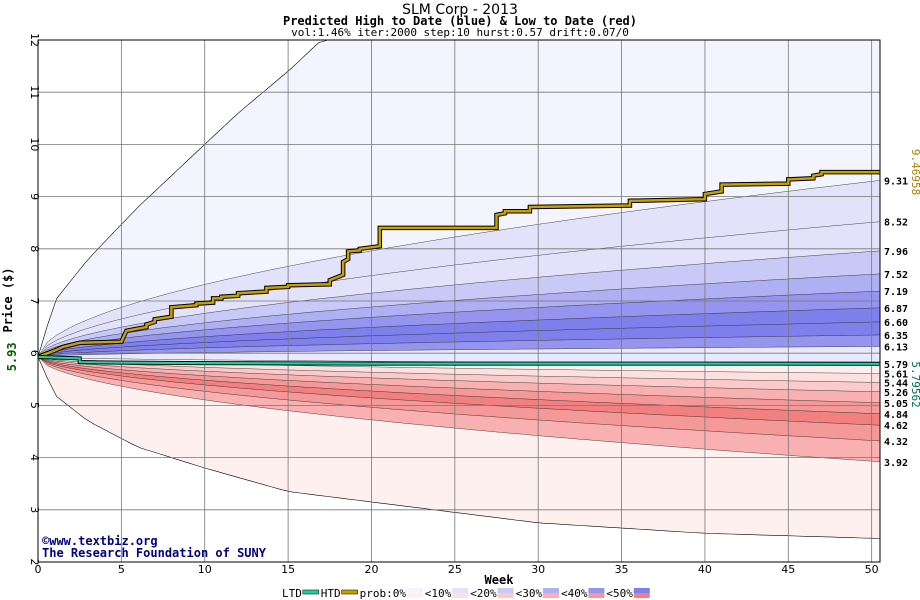 This screenshot has width=920, height=600. Describe the element at coordinates (872, 569) in the screenshot. I see `x-tick-label: 50` at that location.